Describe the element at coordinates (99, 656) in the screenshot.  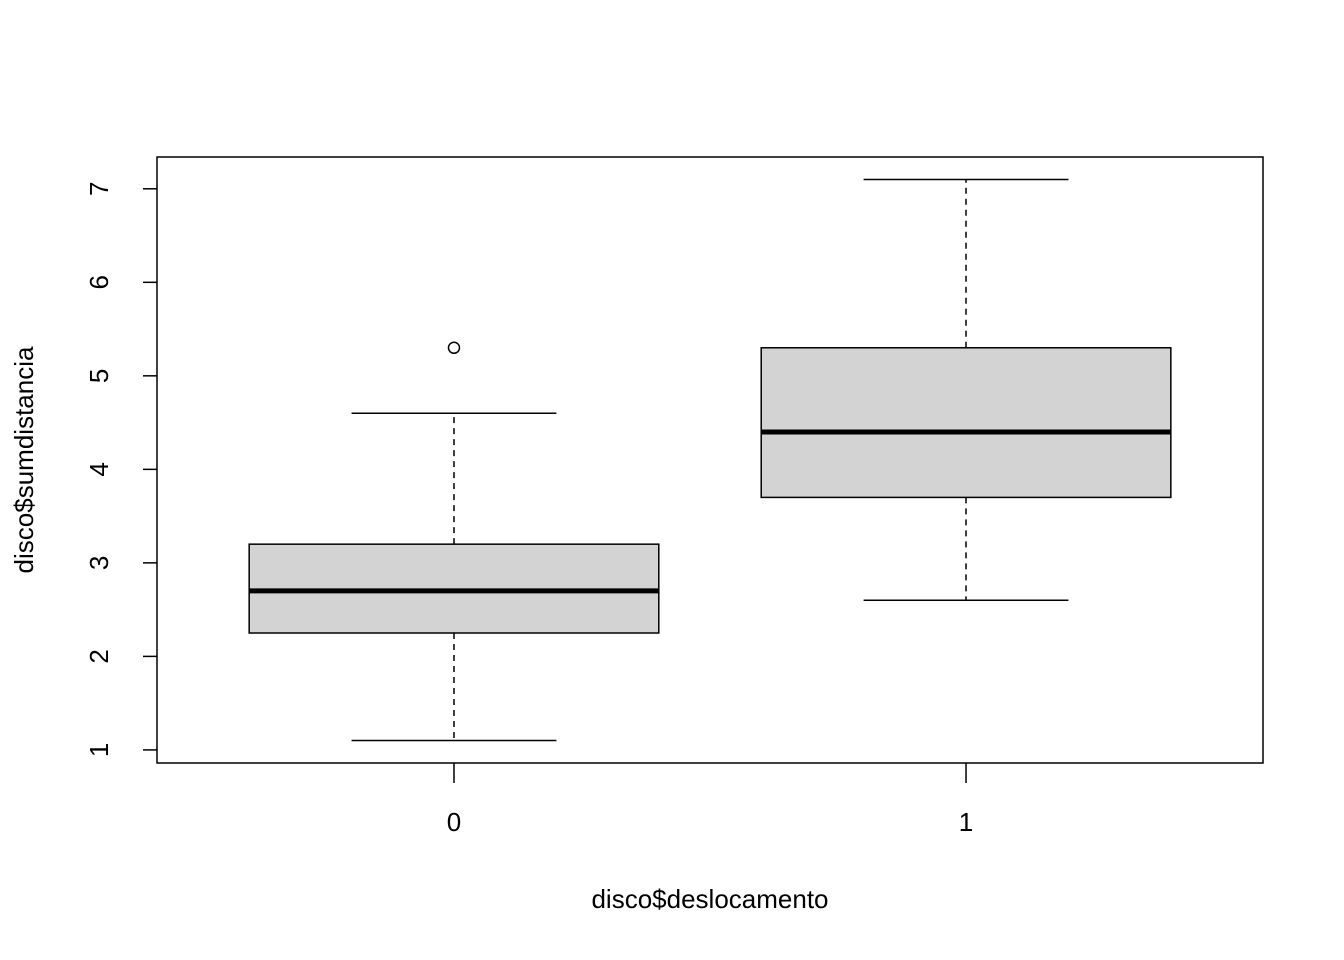
I see `y-tick-label: 2` at that location.